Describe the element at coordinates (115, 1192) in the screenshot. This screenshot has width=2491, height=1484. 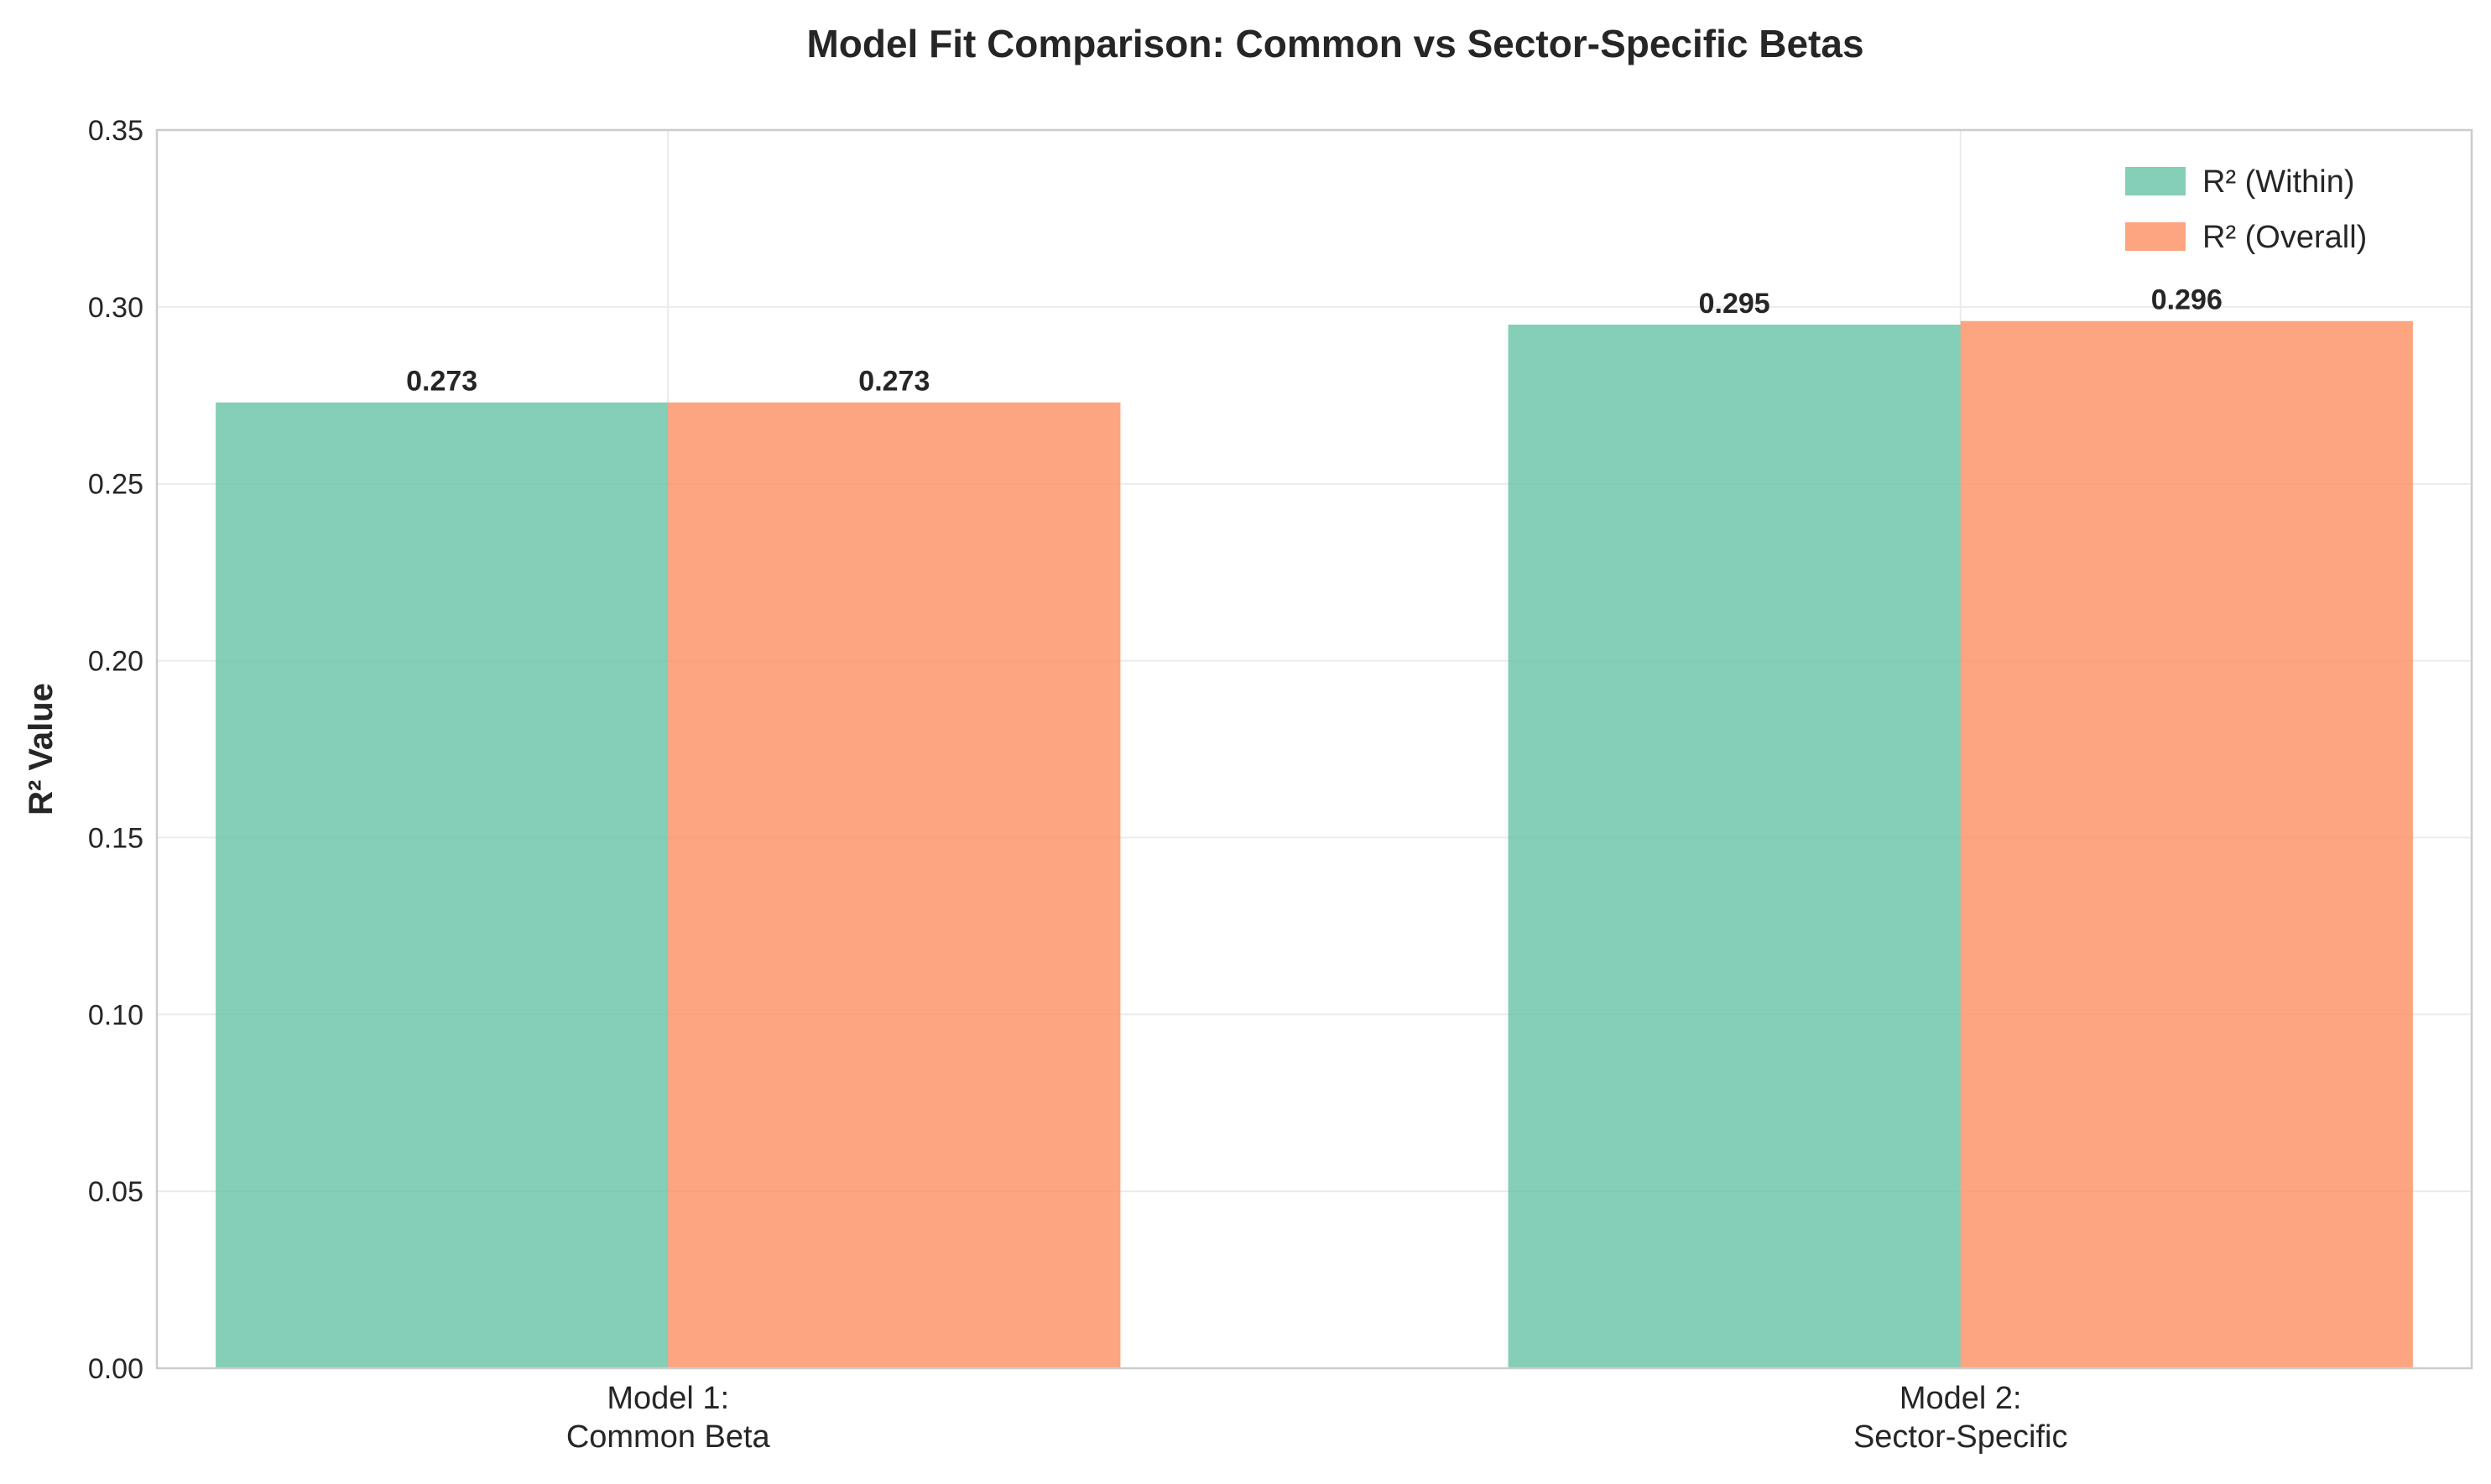
I see `y-tick-label: 0.05` at that location.